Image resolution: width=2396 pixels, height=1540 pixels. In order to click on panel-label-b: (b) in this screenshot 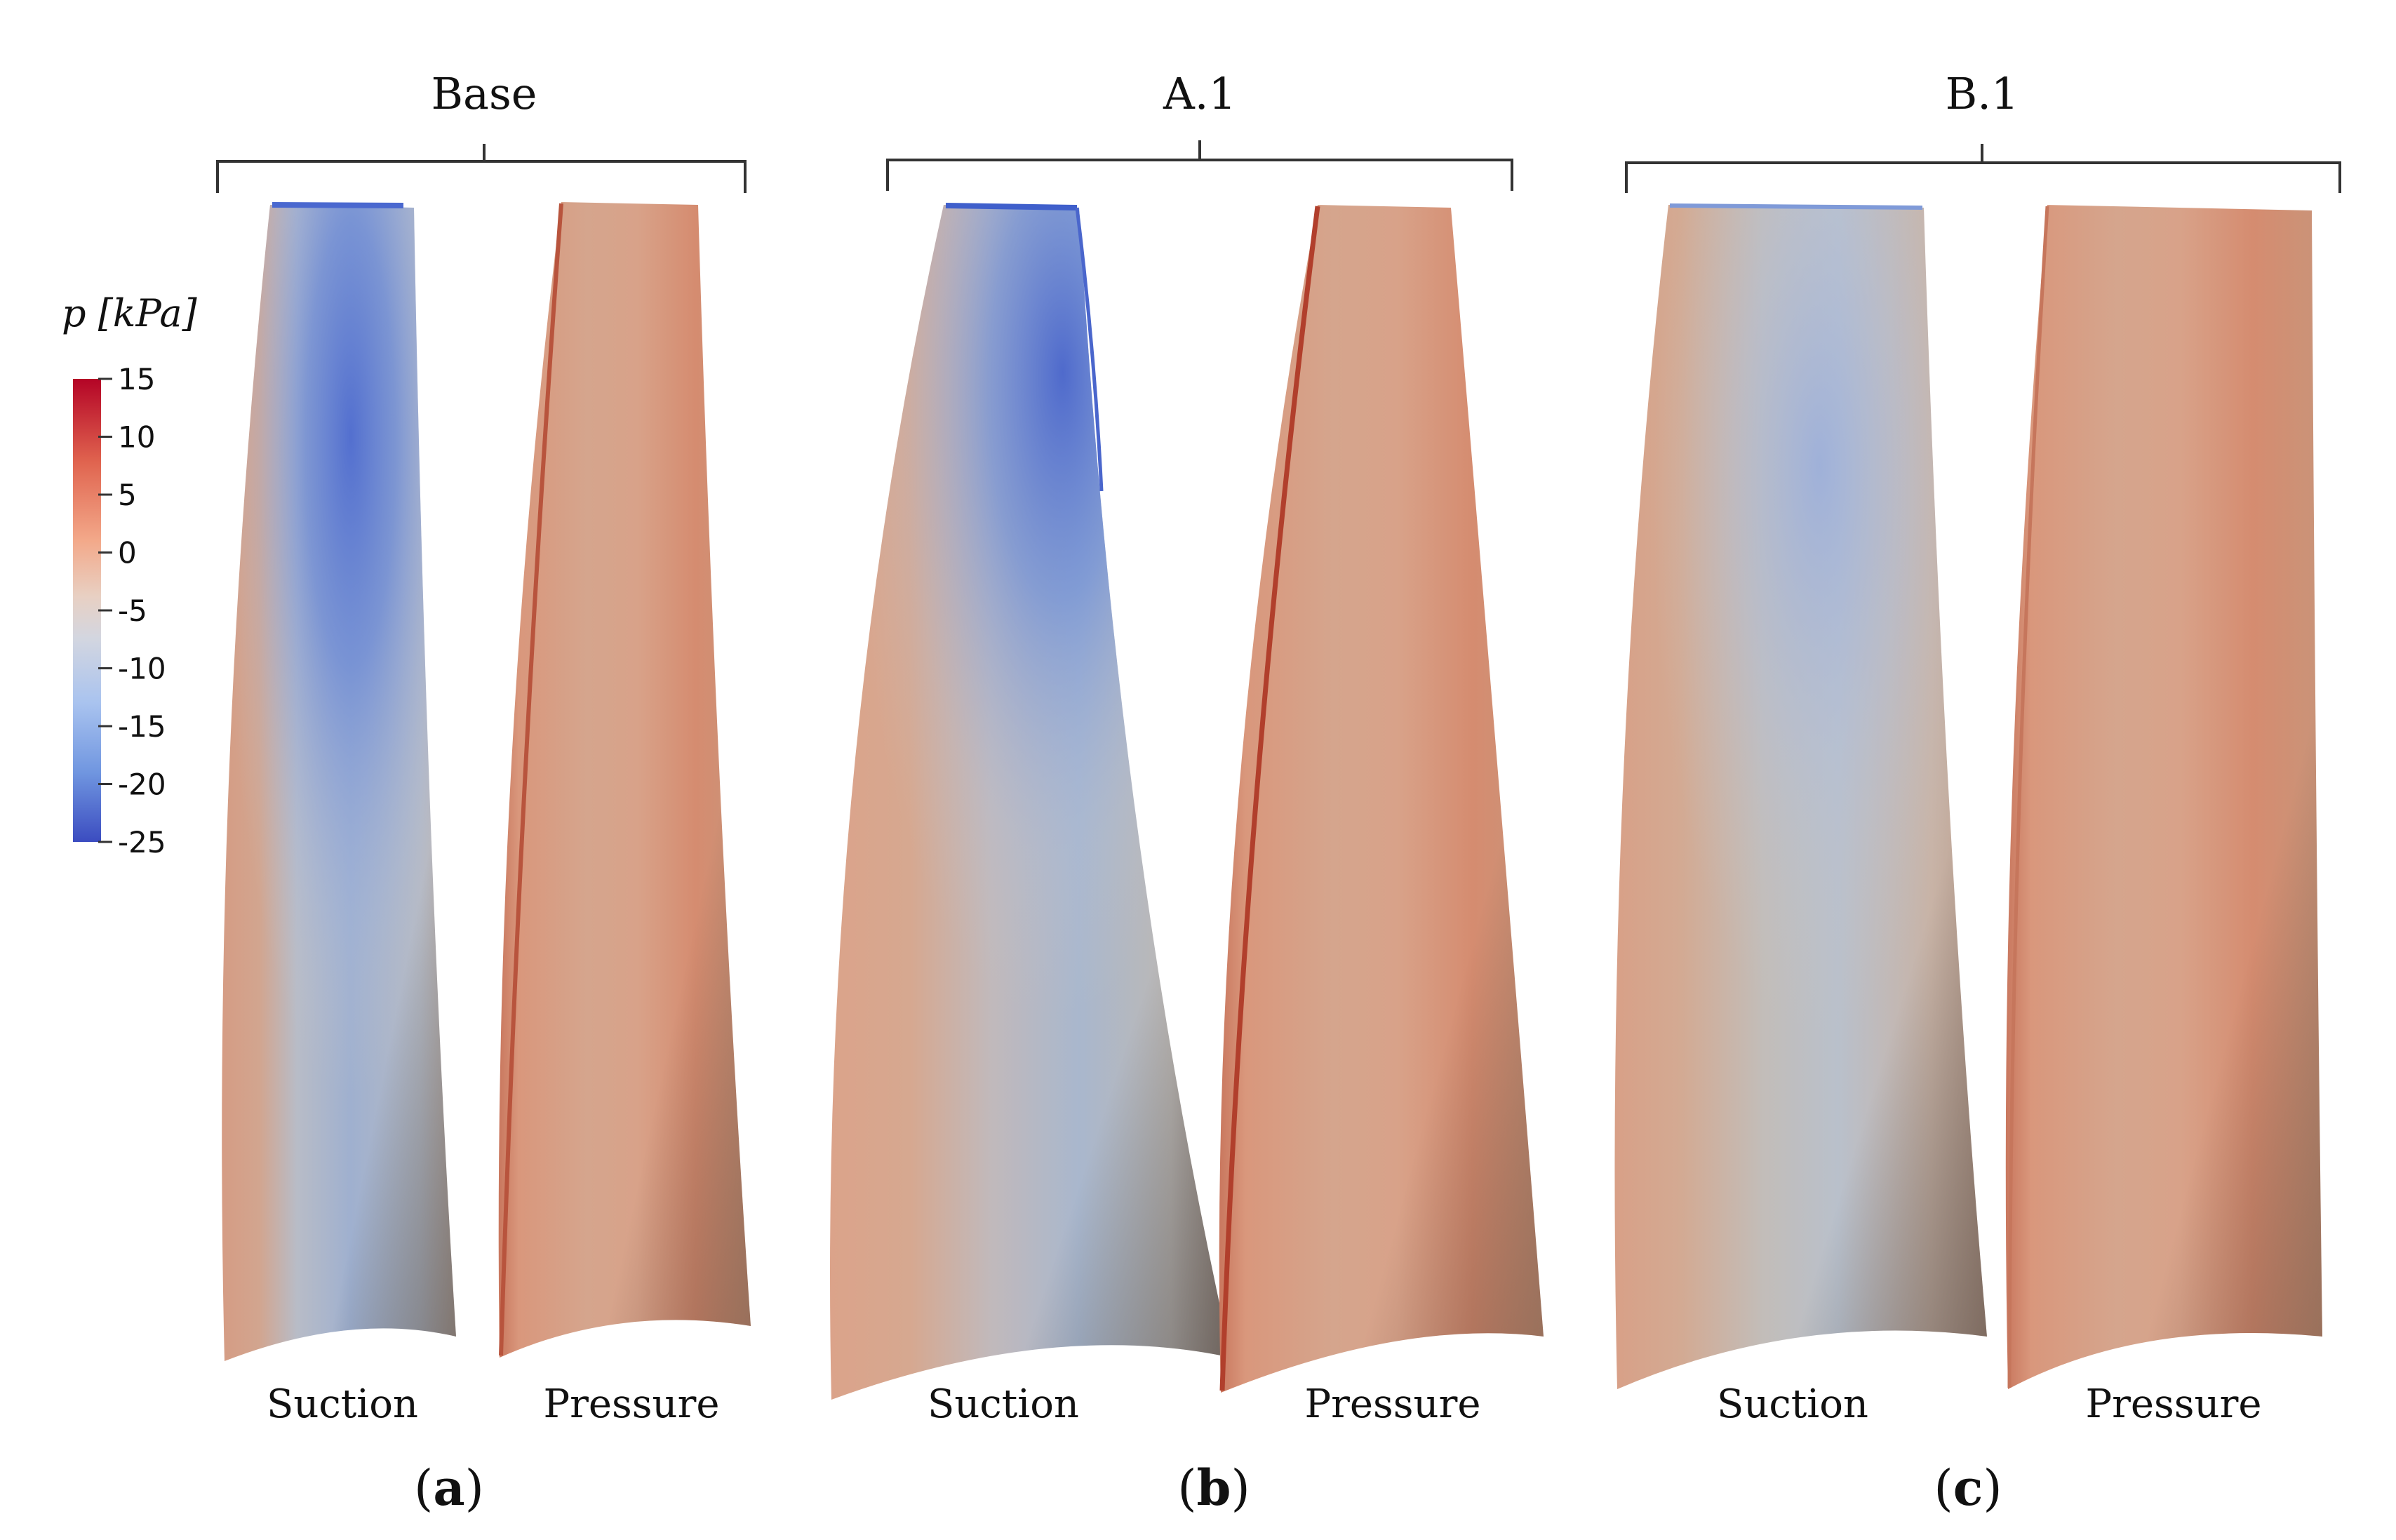, I will do `click(1213, 1488)`.